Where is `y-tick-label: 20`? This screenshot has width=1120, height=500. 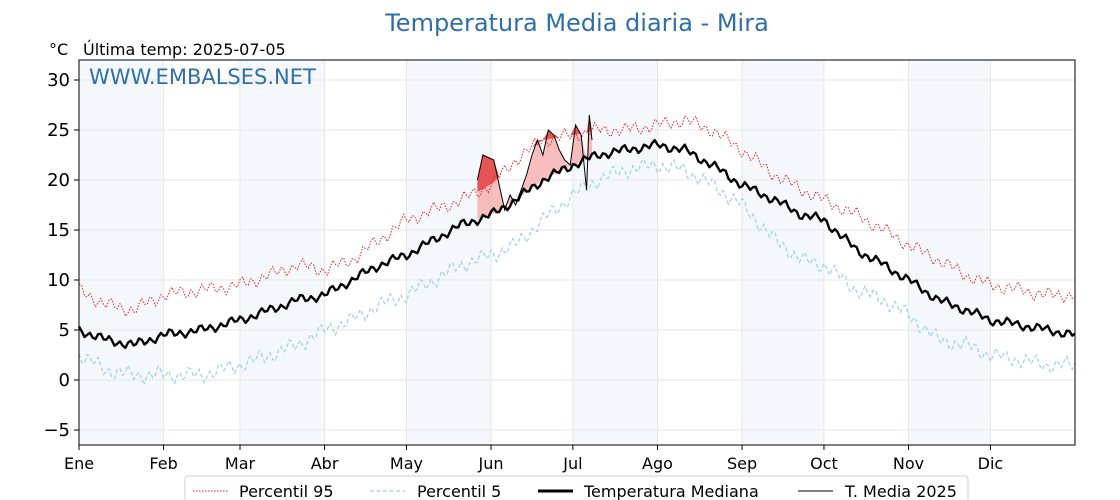 y-tick-label: 20 is located at coordinates (58, 180).